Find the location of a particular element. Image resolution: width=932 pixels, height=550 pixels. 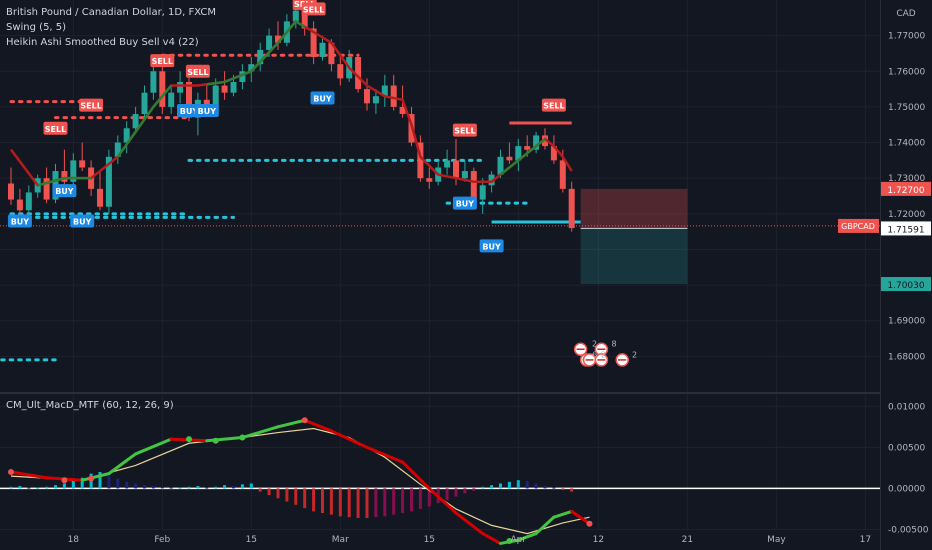

macd-legend: CM_Ult_MacD_MTF (60, 12, 26, 9) is located at coordinates (90, 405).